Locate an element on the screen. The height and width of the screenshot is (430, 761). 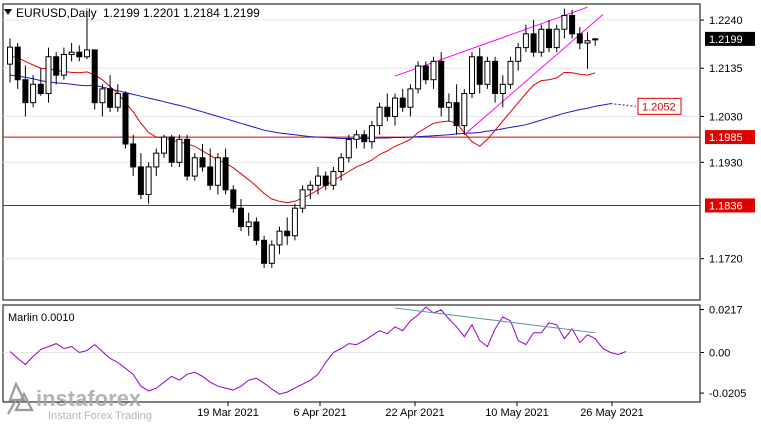
time-tick-label: 10 May 2021 is located at coordinates (517, 413).